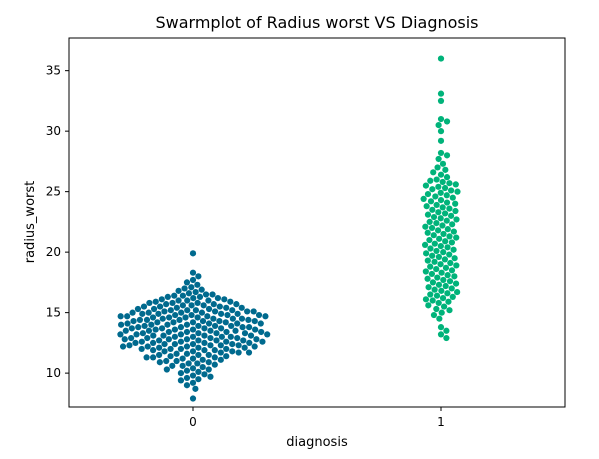 The width and height of the screenshot is (599, 459). Describe the element at coordinates (193, 422) in the screenshot. I see `x-tick-label: 0` at that location.